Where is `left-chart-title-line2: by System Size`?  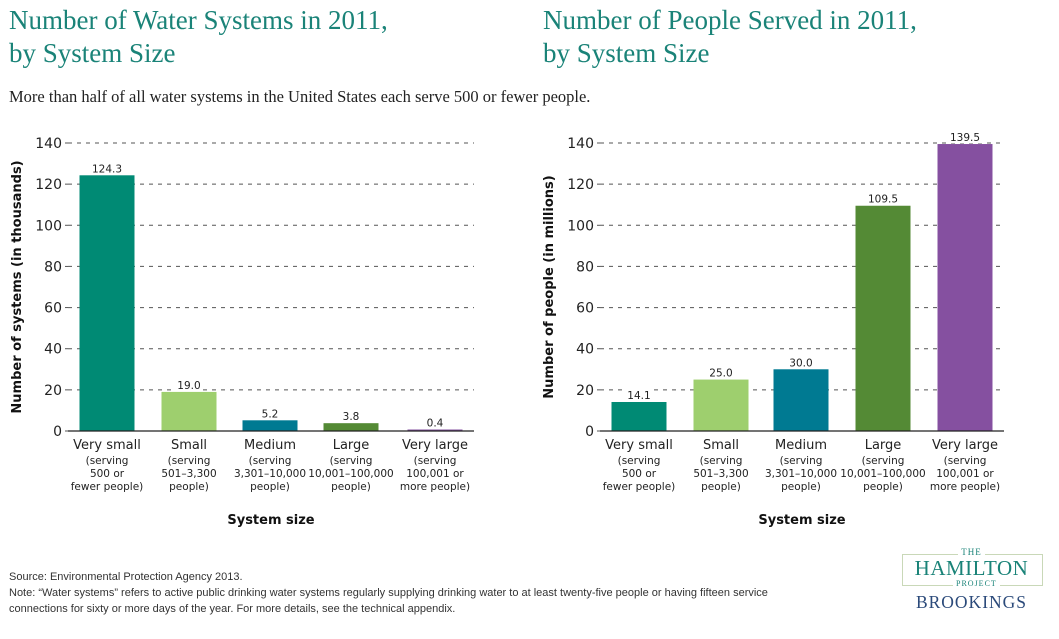
left-chart-title-line2: by System Size is located at coordinates (92, 53).